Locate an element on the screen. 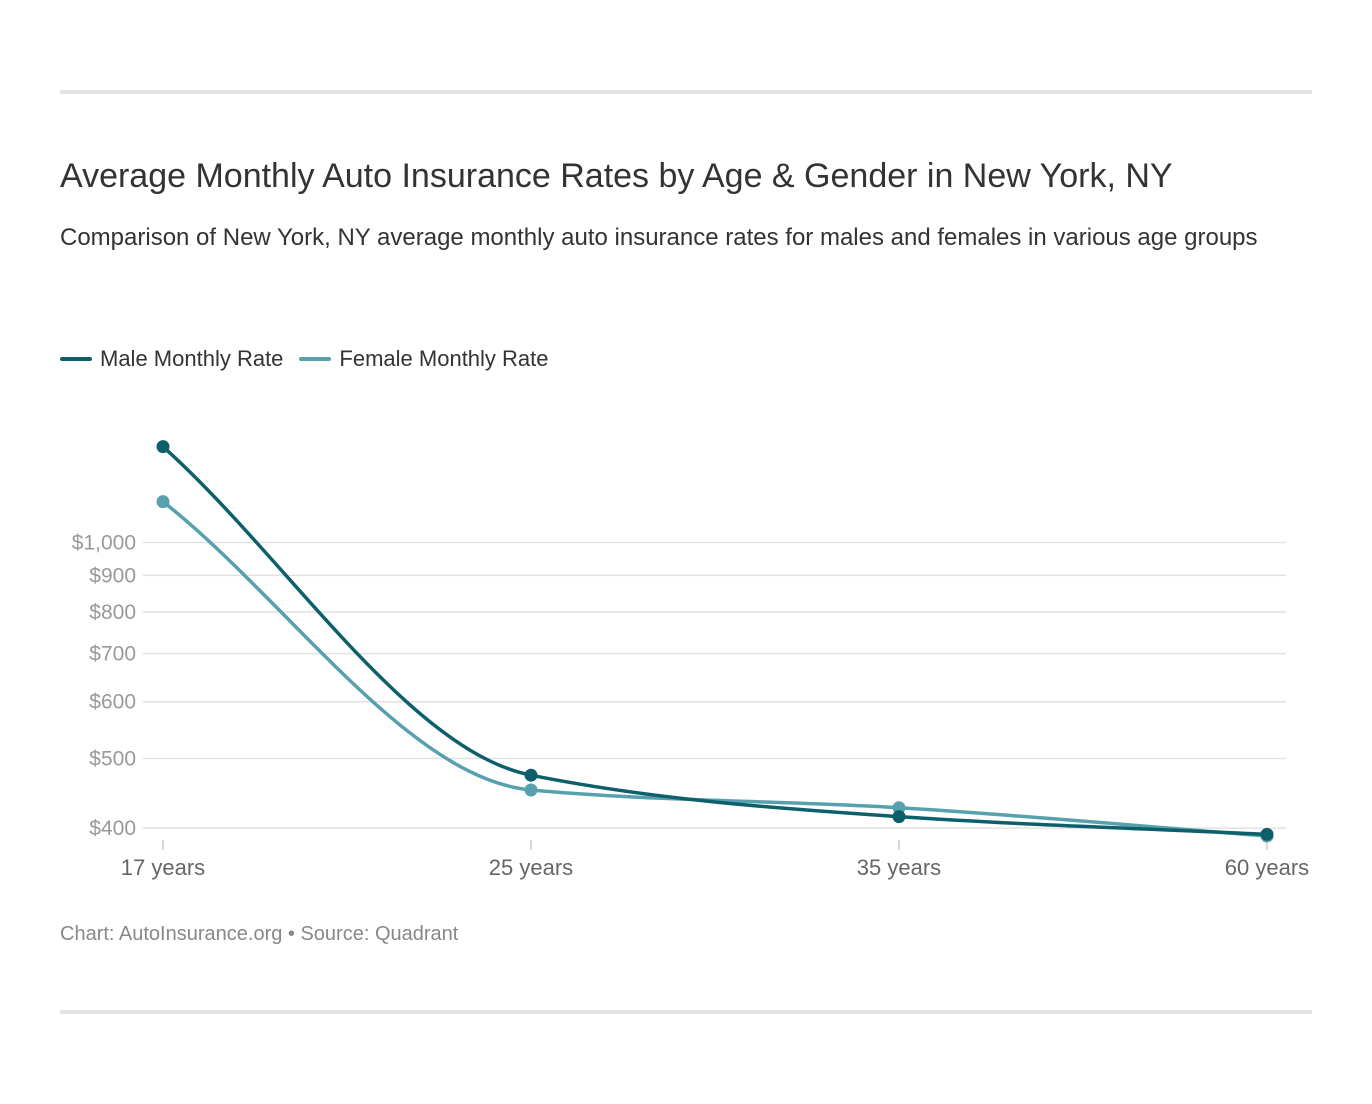  y-tick-label-800: $800 is located at coordinates (112, 612).